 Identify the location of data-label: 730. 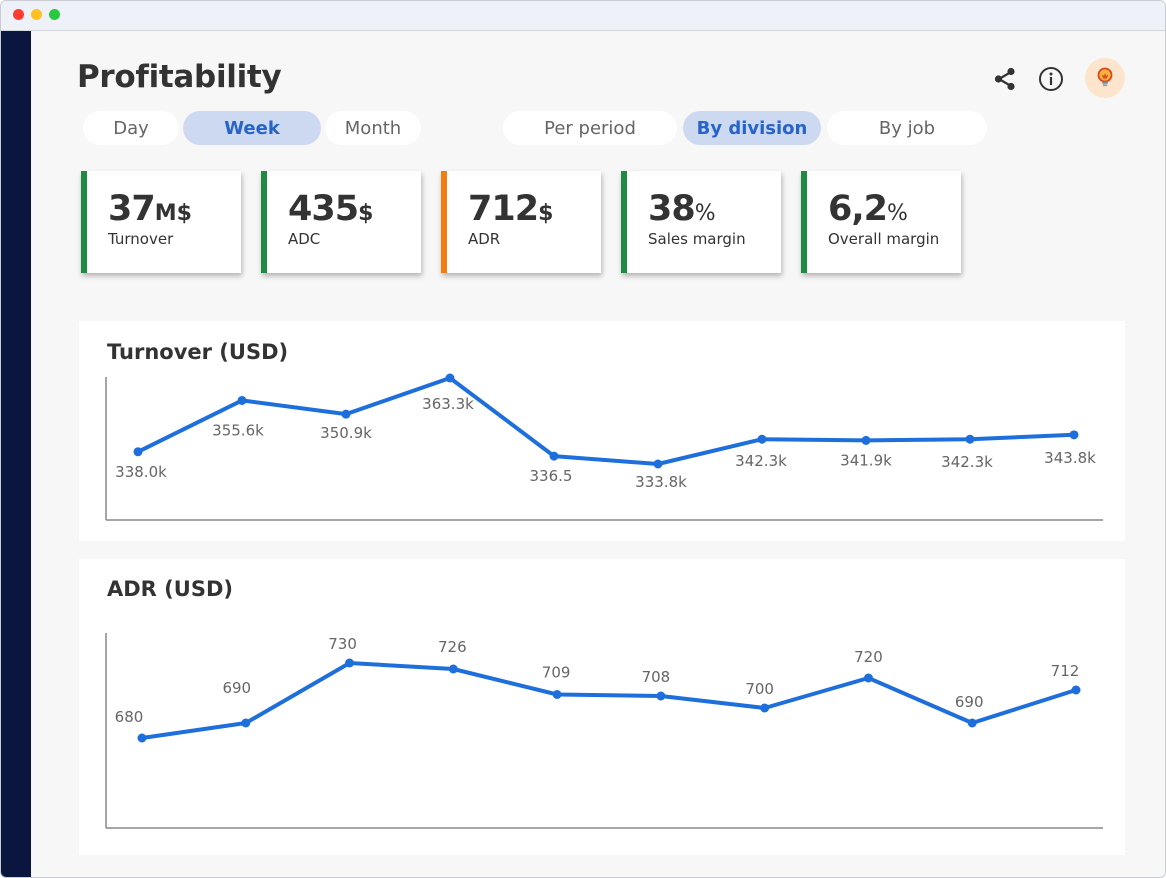
(342, 644).